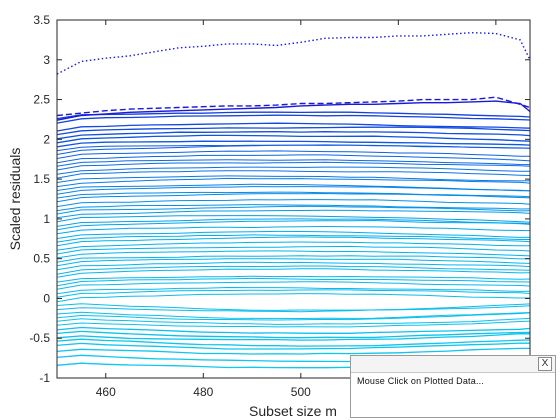 The height and width of the screenshot is (420, 560). Describe the element at coordinates (46, 60) in the screenshot. I see `y-tick-label: 3` at that location.